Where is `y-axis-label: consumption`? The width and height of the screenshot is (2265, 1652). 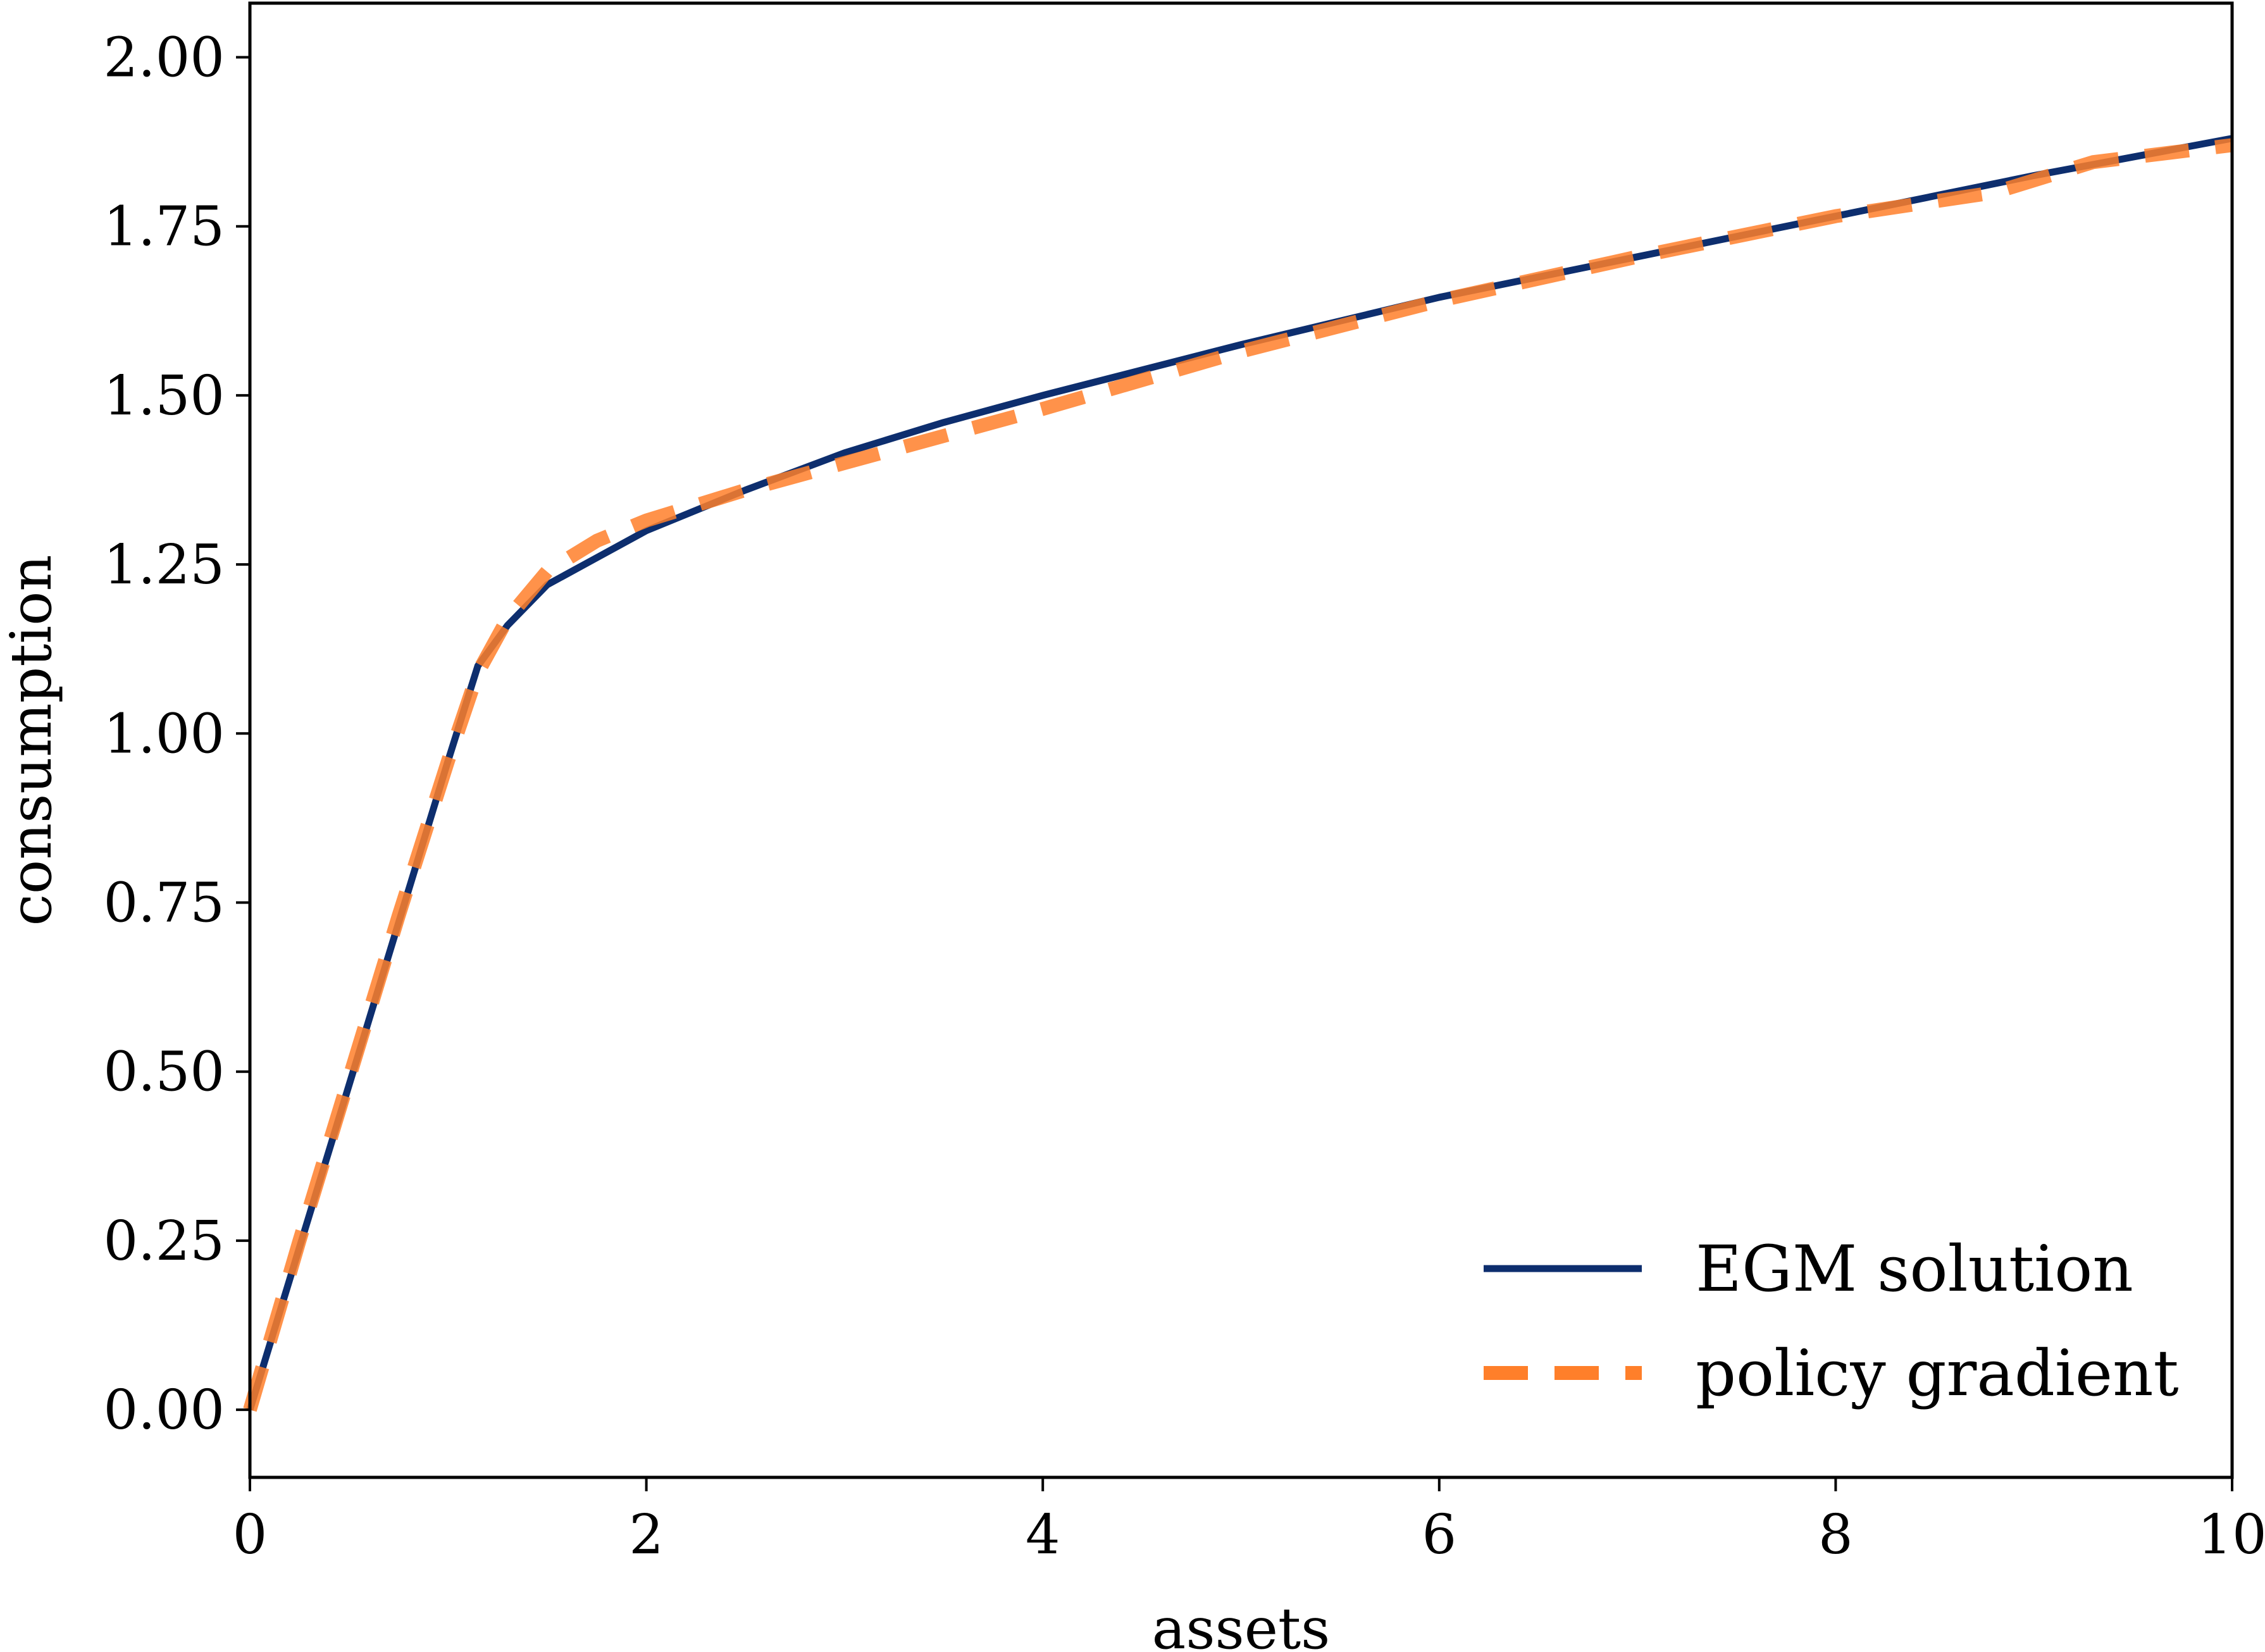 y-axis-label: consumption is located at coordinates (32, 740).